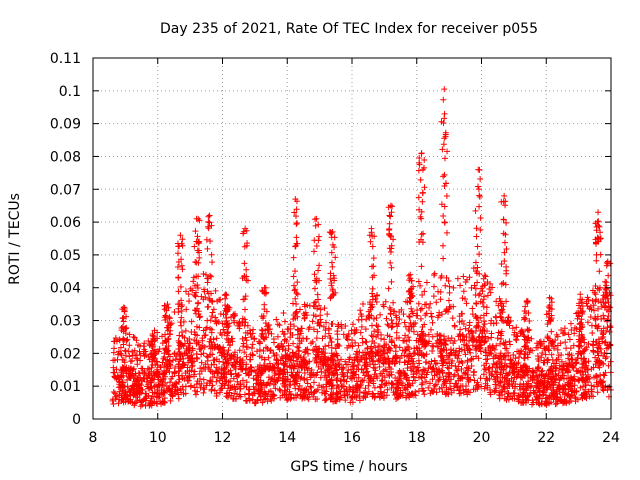 The image size is (640, 480). Describe the element at coordinates (65, 256) in the screenshot. I see `y-tick-label: 0.05` at that location.